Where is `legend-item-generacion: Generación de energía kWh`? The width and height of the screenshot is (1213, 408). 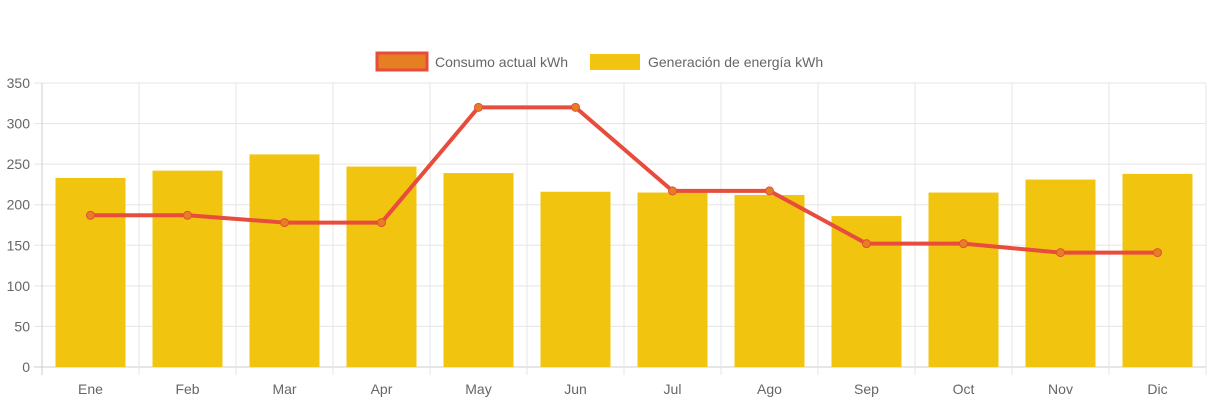
legend-item-generacion: Generación de energía kWh is located at coordinates (706, 62).